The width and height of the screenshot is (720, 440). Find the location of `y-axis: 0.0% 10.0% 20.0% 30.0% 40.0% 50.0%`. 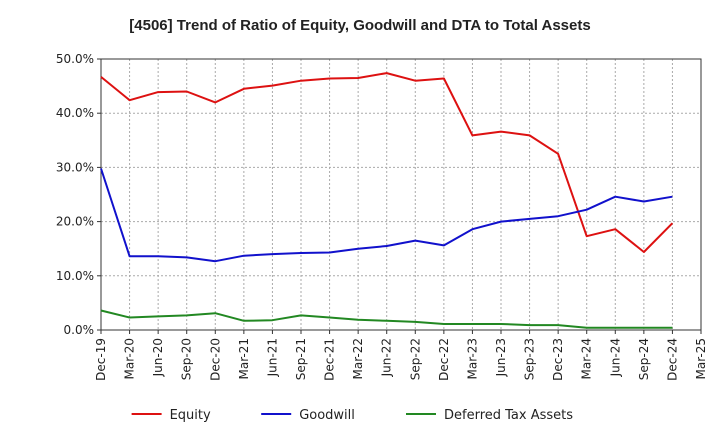

y-axis: 0.0% 10.0% 20.0% 30.0% 40.0% 50.0% is located at coordinates (78, 194).